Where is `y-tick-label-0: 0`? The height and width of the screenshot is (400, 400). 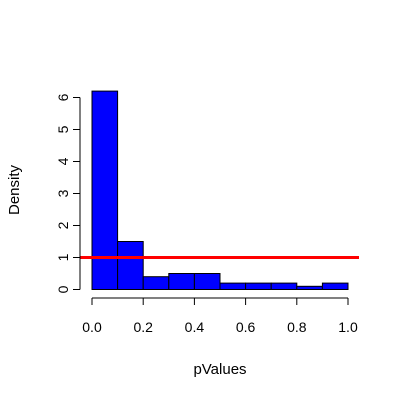
y-tick-label-0: 0 is located at coordinates (63, 289).